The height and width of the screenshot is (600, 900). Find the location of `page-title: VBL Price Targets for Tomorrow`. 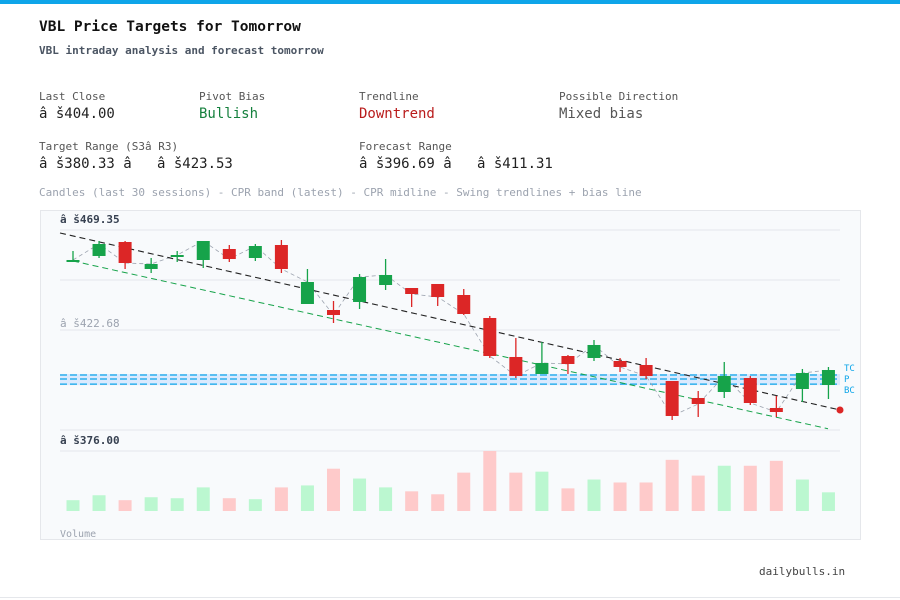

page-title: VBL Price Targets for Tomorrow is located at coordinates (170, 27).